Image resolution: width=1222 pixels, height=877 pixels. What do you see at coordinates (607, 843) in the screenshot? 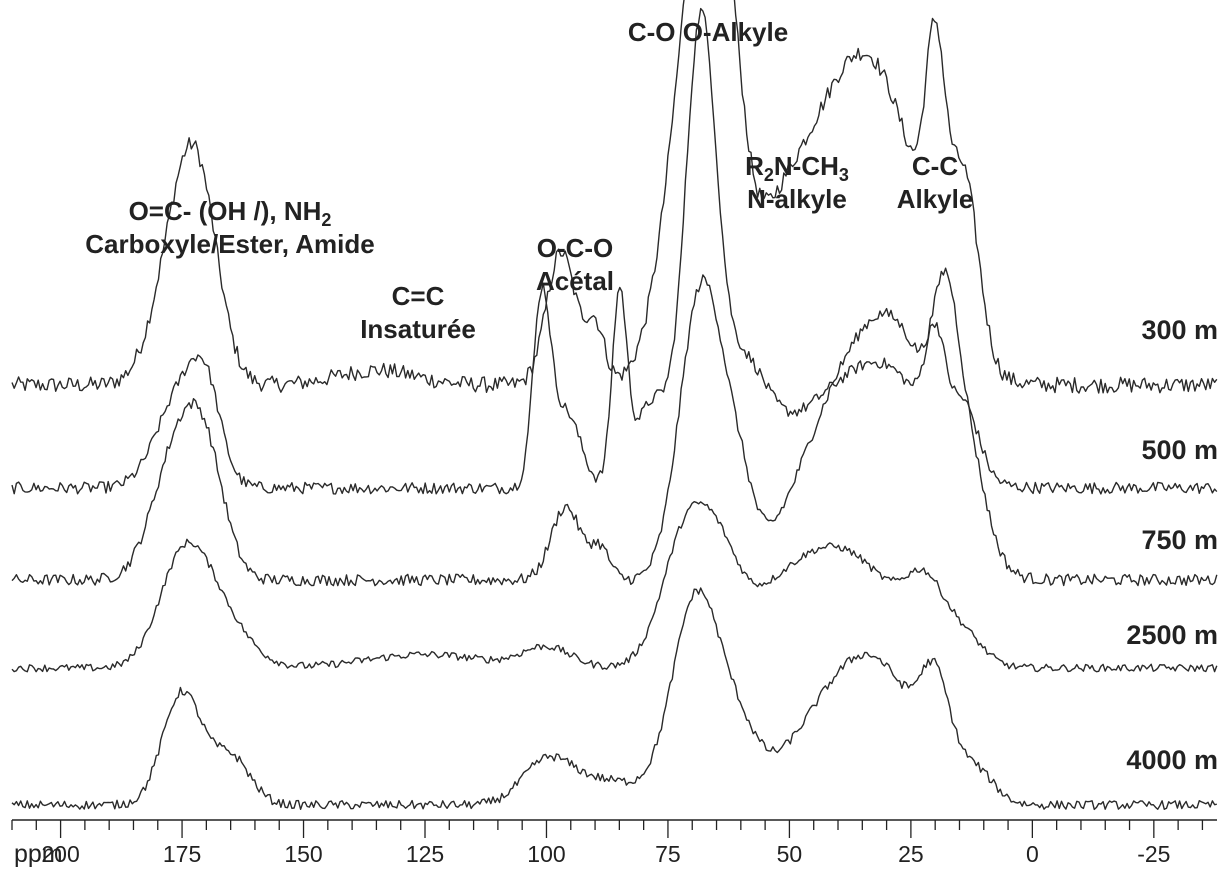
I see `x-axis-ticks: 200 175 150 125 100 75 50 25 0 -25` at bounding box center [607, 843].